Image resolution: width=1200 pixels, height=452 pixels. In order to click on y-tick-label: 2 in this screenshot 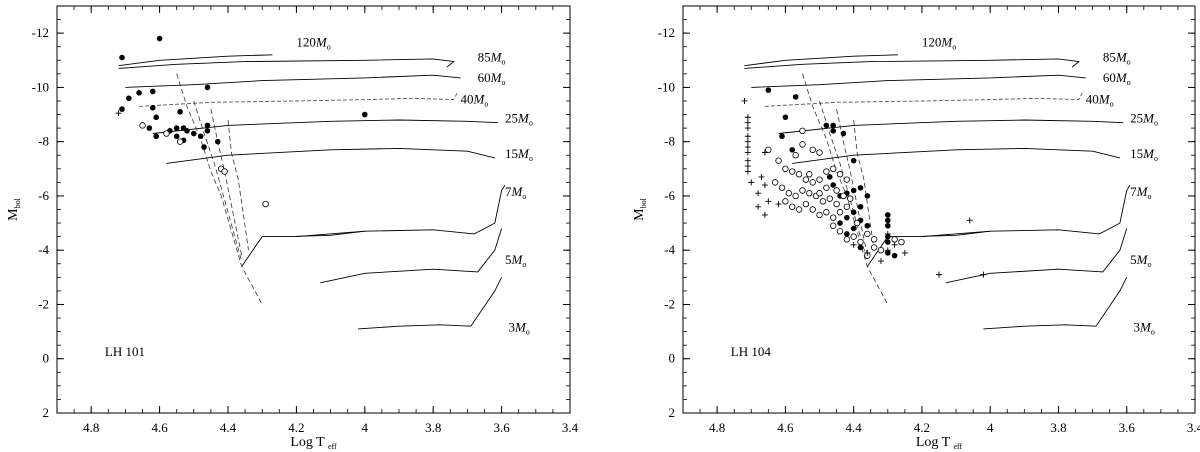, I will do `click(46, 412)`.